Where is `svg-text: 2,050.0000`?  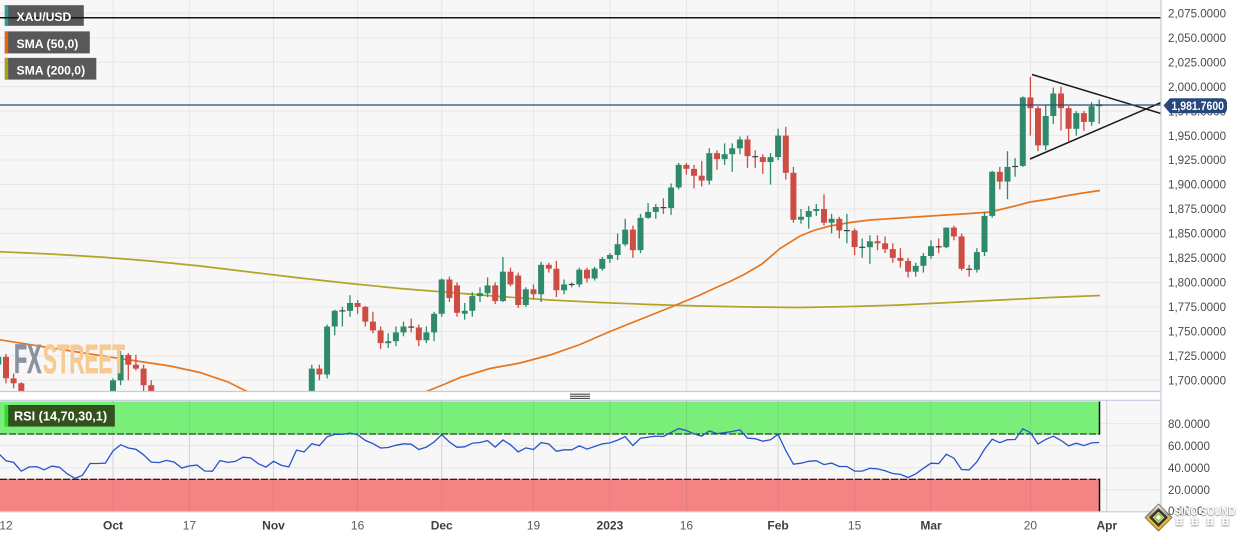 svg-text: 2,050.0000 is located at coordinates (1197, 38).